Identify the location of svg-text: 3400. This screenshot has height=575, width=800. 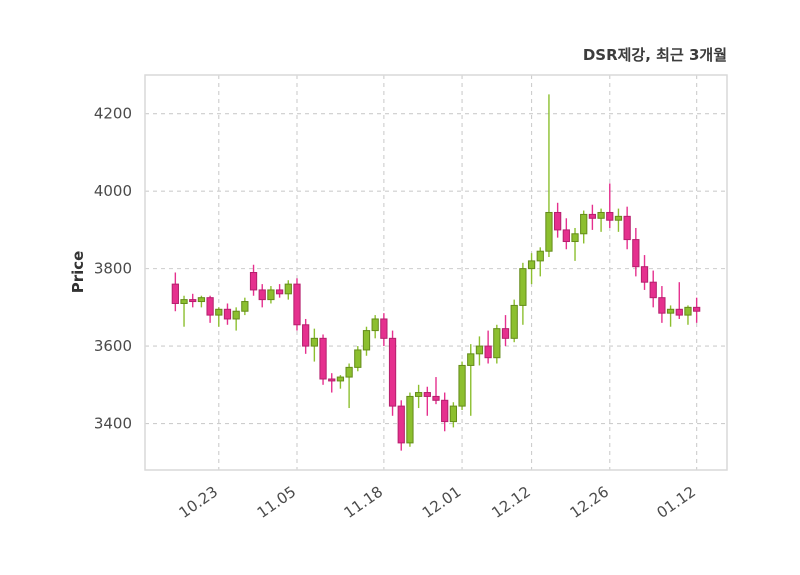
(113, 424).